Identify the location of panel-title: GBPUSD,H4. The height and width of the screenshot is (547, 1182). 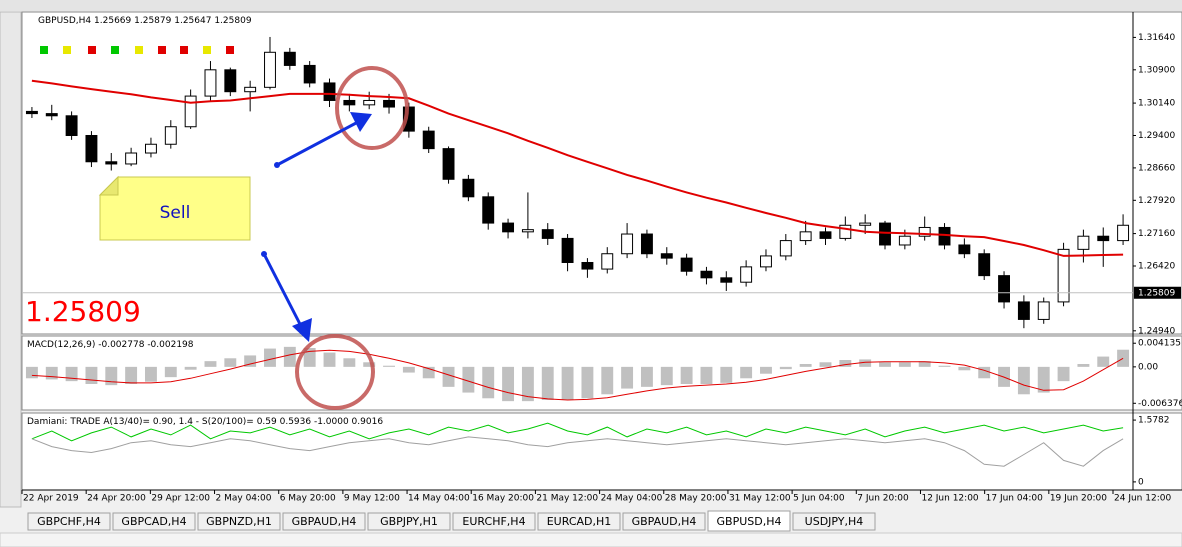
(64, 21).